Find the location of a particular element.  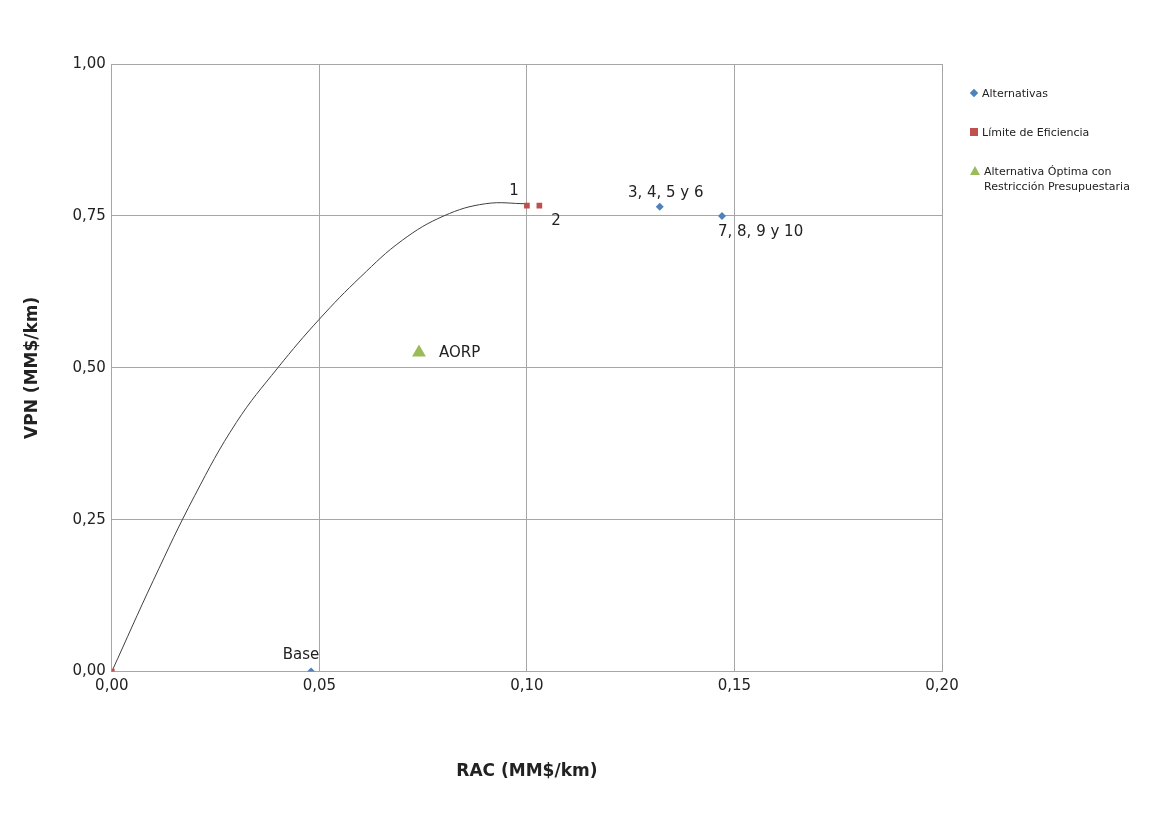

y-tick-label: 0,75 is located at coordinates (89, 214).